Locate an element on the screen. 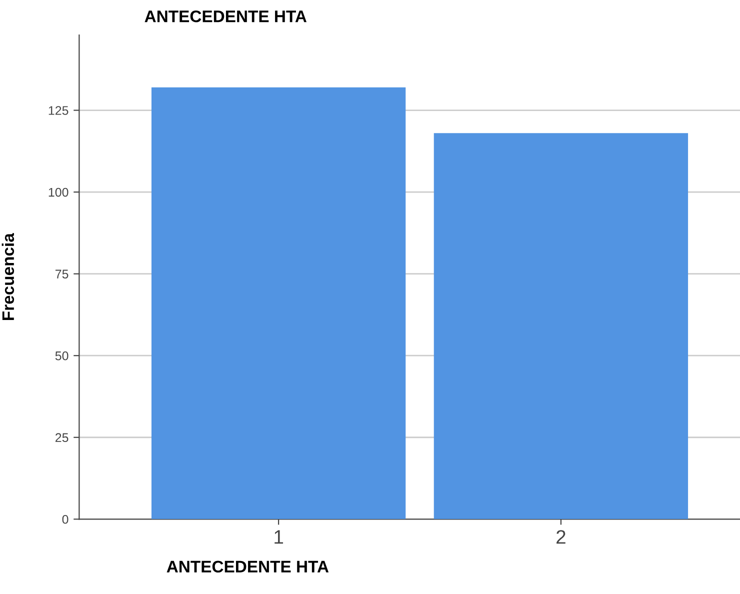  x-axis-title: ANTECEDENTE HTA is located at coordinates (247, 566).